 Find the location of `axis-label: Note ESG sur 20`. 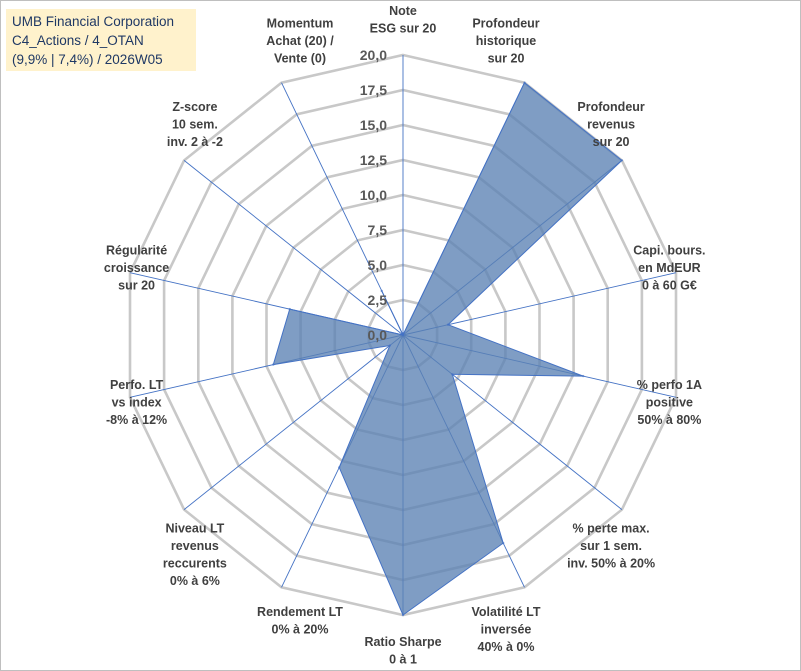

axis-label: Note ESG sur 20 is located at coordinates (403, 20).